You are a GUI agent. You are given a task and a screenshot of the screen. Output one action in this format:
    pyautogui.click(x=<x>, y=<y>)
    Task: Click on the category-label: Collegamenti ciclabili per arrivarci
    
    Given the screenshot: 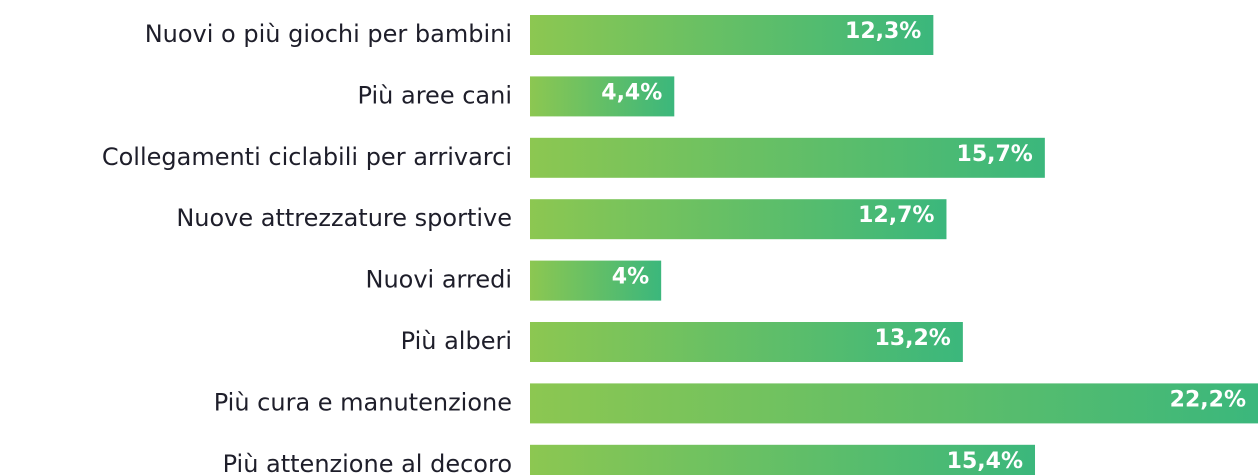 What is the action you would take?
    pyautogui.click(x=307, y=157)
    